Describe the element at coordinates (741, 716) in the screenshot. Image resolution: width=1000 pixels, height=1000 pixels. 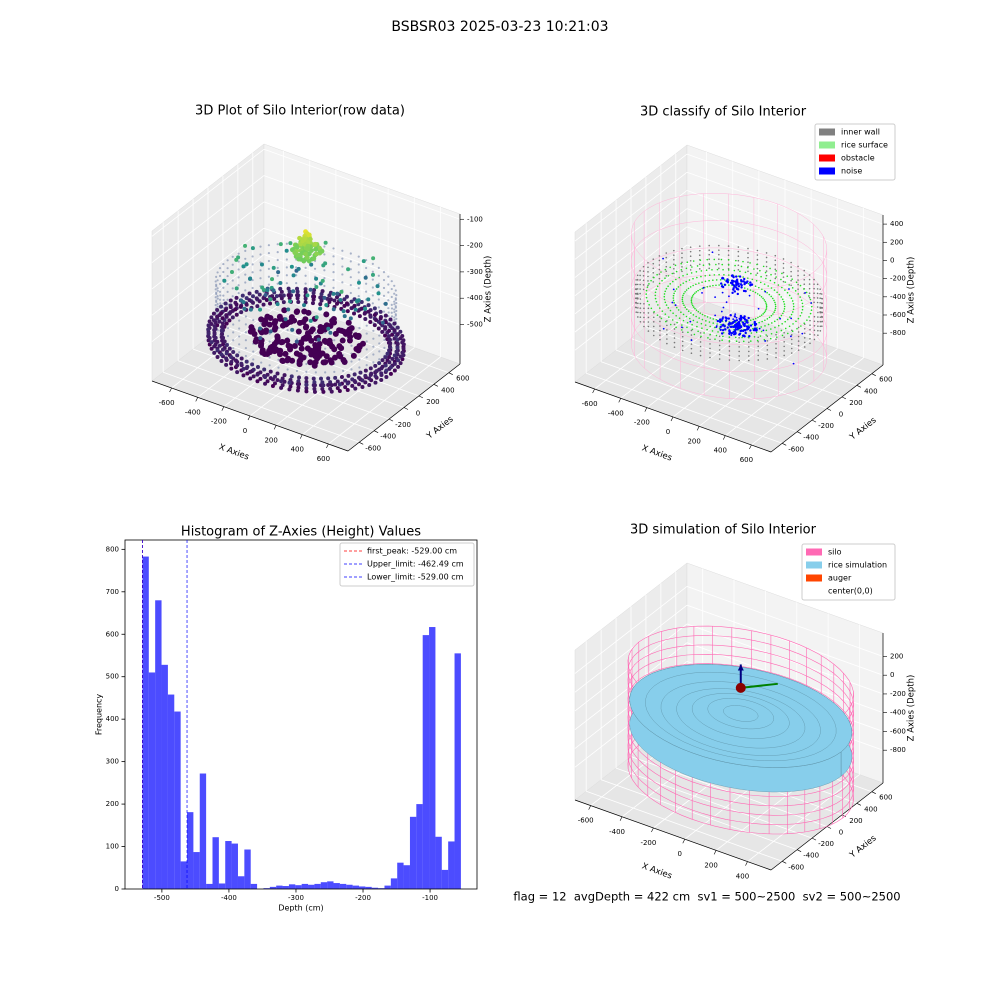
I see `rice-mesh` at that location.